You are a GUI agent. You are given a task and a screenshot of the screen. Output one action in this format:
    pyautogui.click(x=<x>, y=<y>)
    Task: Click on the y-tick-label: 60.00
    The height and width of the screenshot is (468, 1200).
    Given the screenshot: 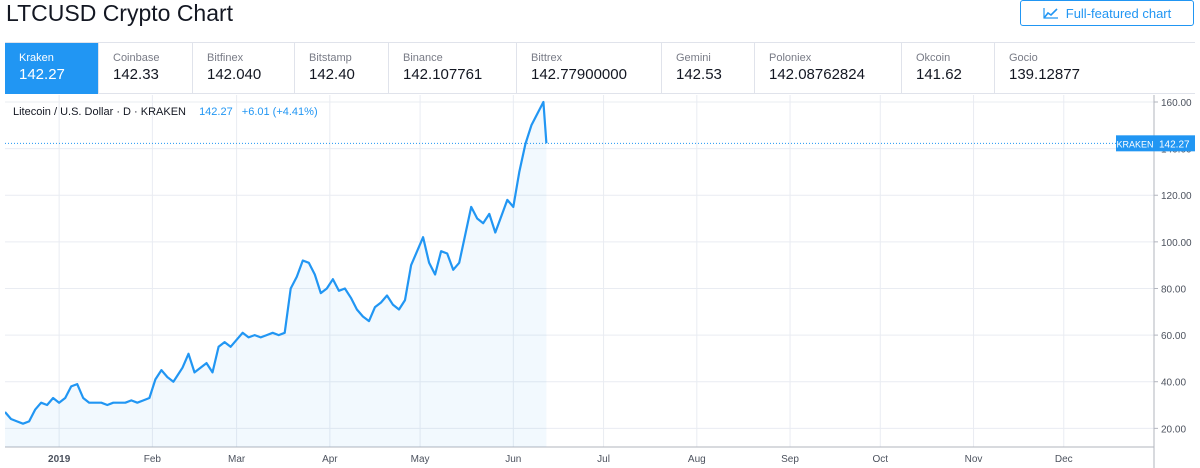 What is the action you would take?
    pyautogui.click(x=1173, y=336)
    